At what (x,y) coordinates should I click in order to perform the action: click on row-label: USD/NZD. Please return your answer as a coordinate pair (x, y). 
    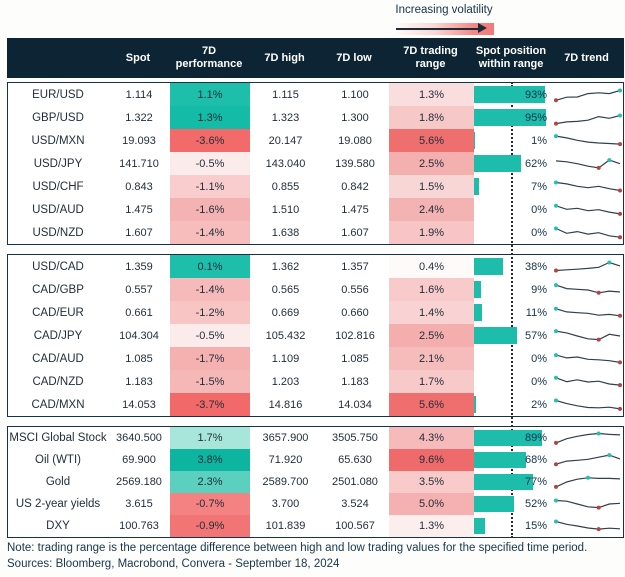
    Looking at the image, I should click on (58, 232).